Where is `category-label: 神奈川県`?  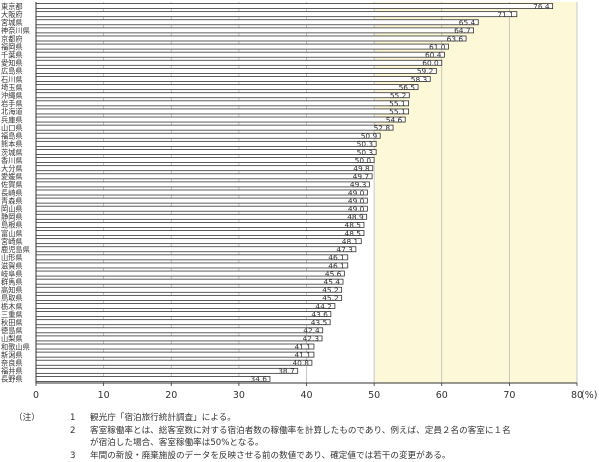
category-label: 神奈川県 is located at coordinates (15, 30).